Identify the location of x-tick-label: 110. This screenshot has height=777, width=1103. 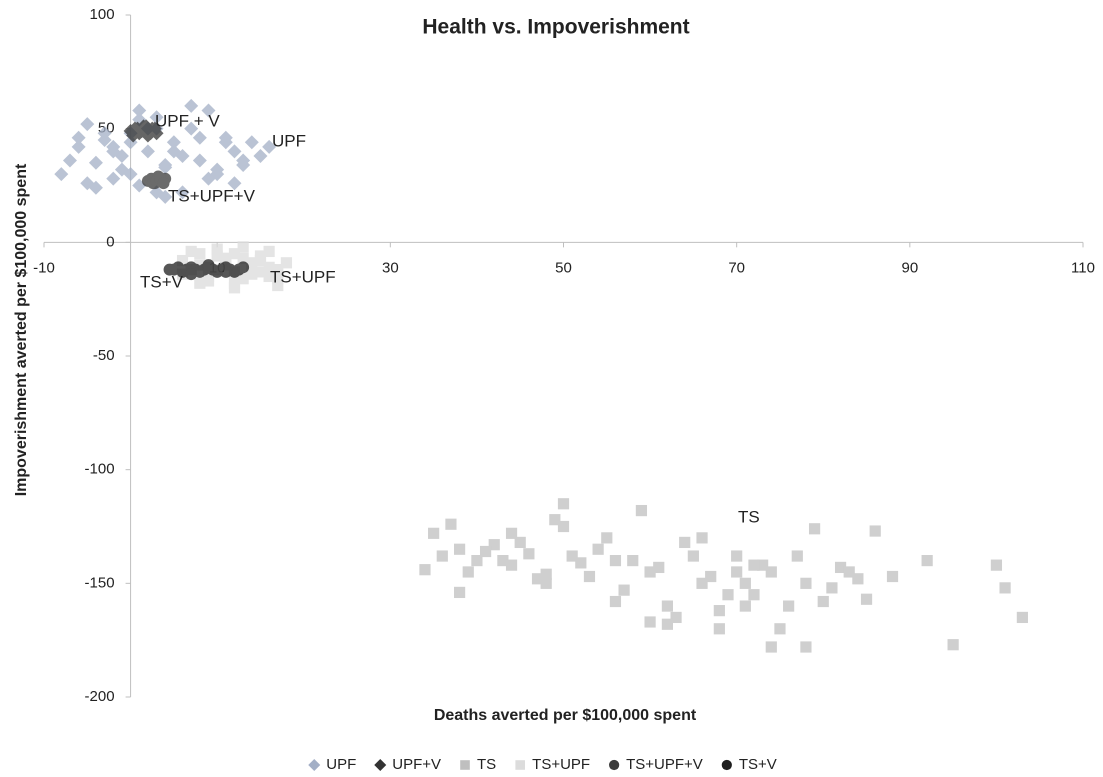
(1083, 267).